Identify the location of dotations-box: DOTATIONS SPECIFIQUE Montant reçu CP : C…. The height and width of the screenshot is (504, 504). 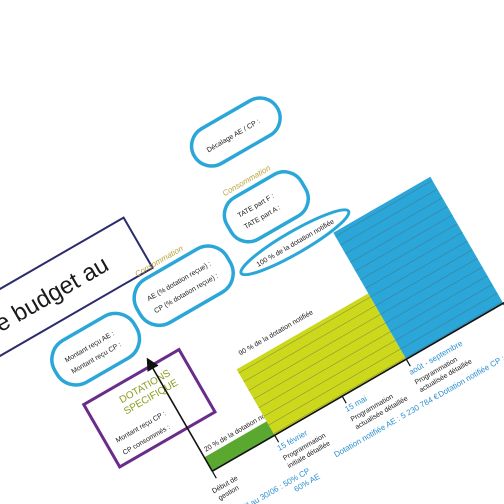
(149, 408).